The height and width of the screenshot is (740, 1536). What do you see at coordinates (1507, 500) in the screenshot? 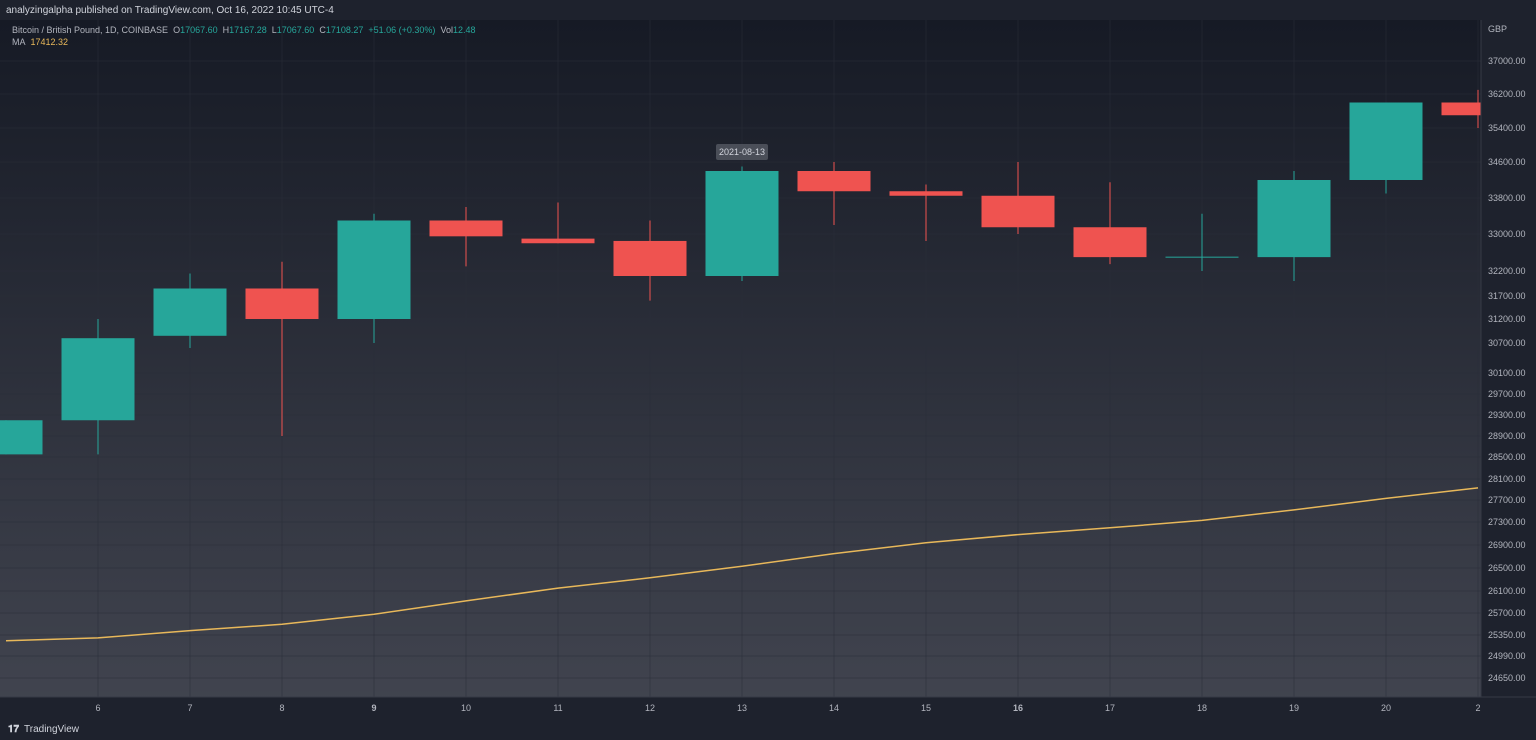
I see `price-tick-label: 27700.00` at bounding box center [1507, 500].